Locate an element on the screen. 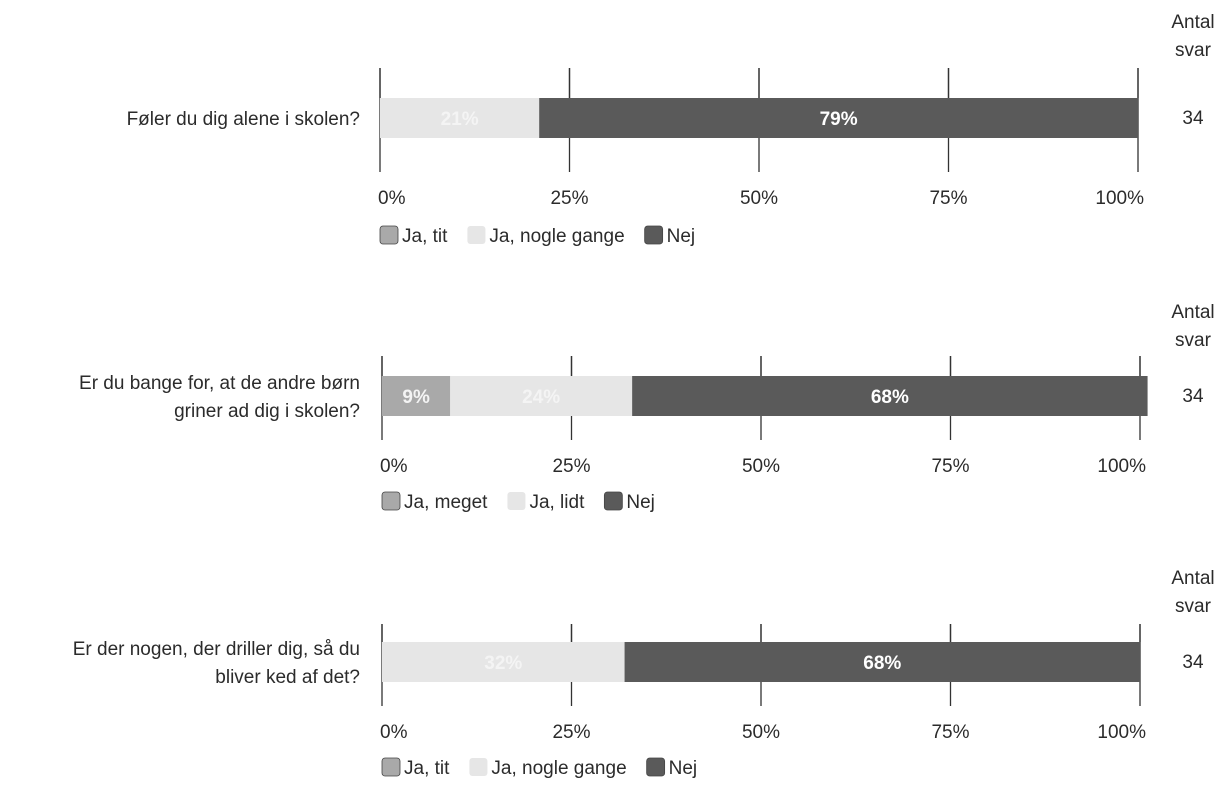  segment-label: 21% is located at coordinates (460, 119).